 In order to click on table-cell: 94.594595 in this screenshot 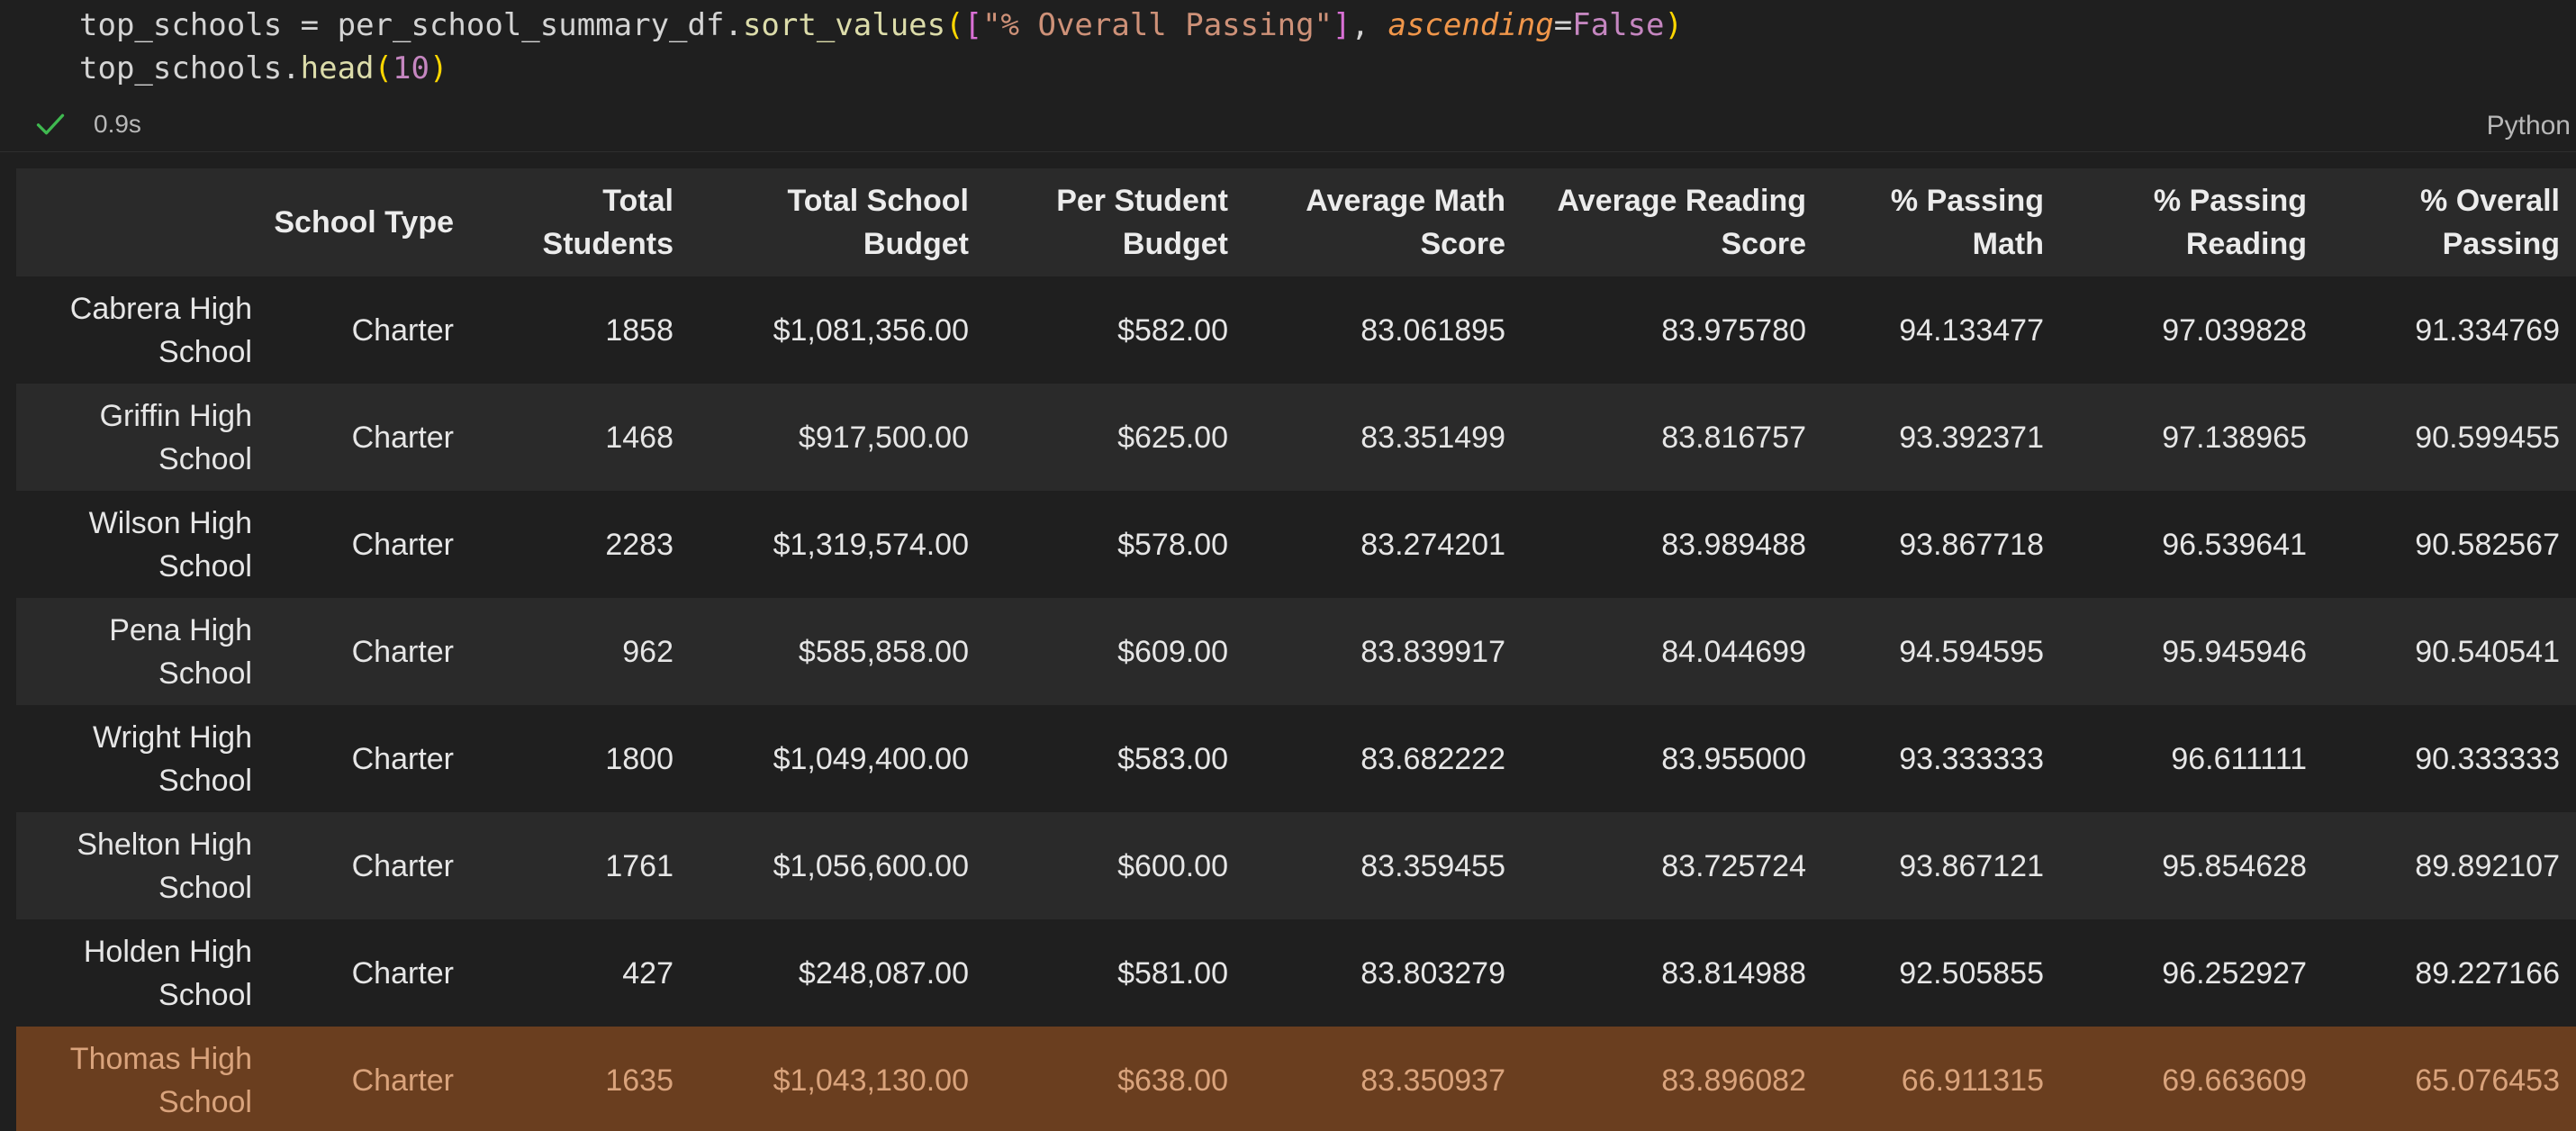, I will do `click(1971, 651)`.